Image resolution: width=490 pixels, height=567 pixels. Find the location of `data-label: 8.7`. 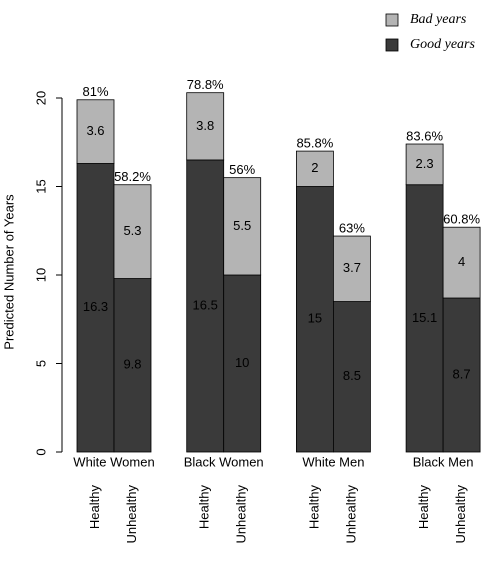

data-label: 8.7 is located at coordinates (462, 373).